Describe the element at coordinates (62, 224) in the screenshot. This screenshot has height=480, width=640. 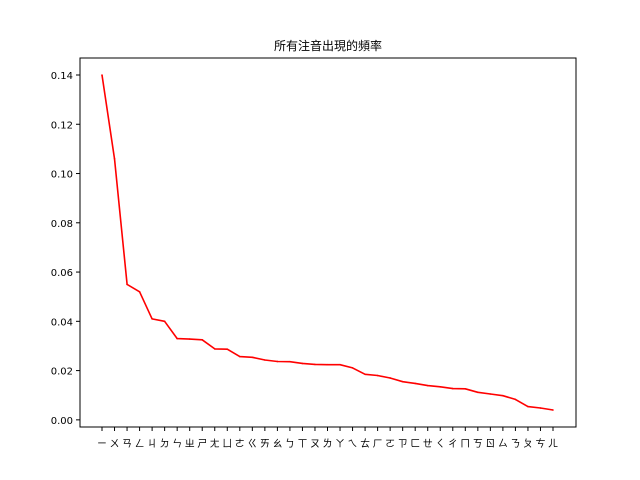
I see `y-tick-label: 0.08` at that location.